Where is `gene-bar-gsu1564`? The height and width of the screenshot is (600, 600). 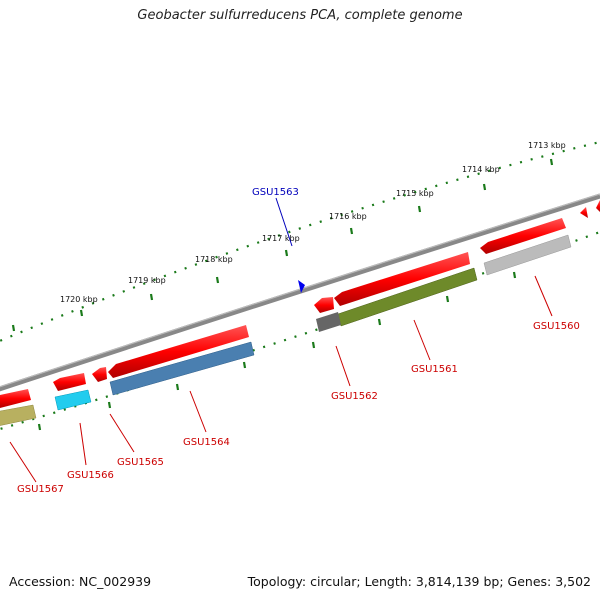 gene-bar-gsu1564 is located at coordinates (182, 368).